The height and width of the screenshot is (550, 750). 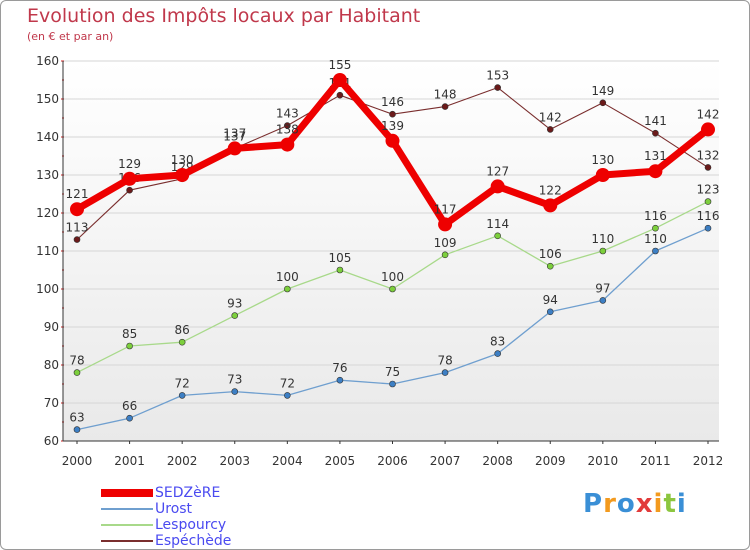 What do you see at coordinates (550, 190) in the screenshot?
I see `data-label: 122` at bounding box center [550, 190].